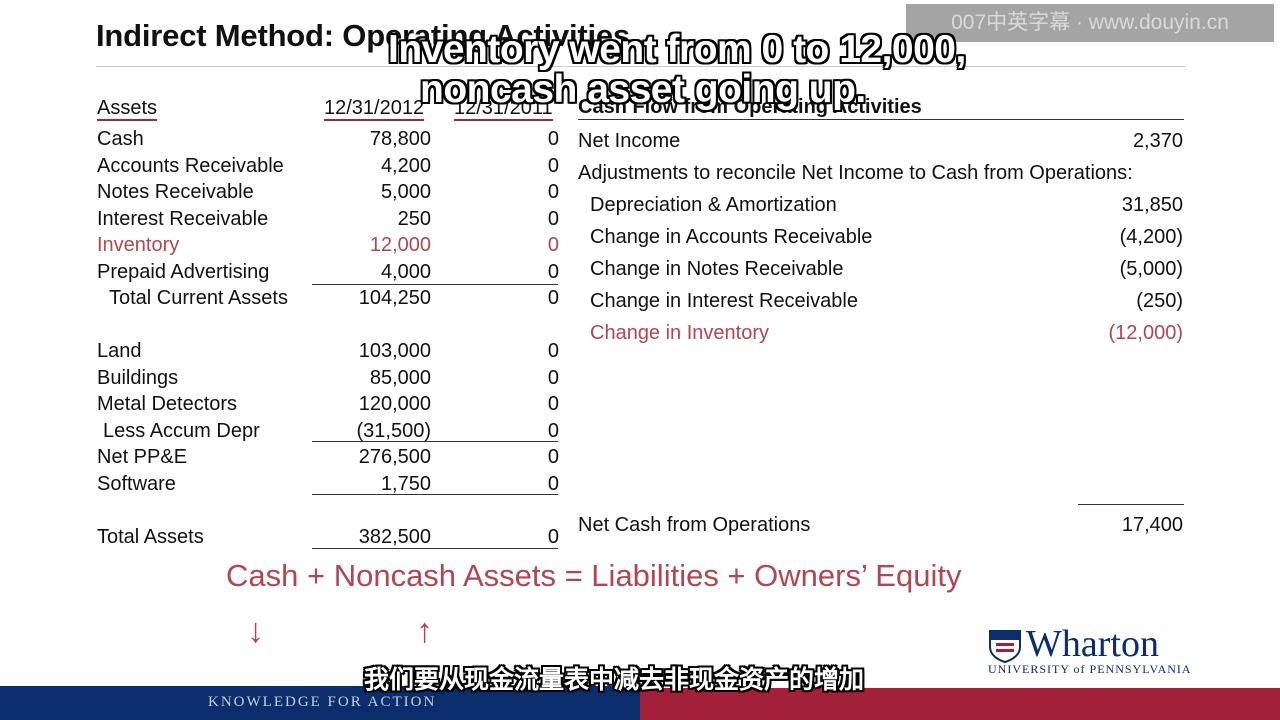  I want to click on asset-value-2012: 85,000, so click(400, 378).